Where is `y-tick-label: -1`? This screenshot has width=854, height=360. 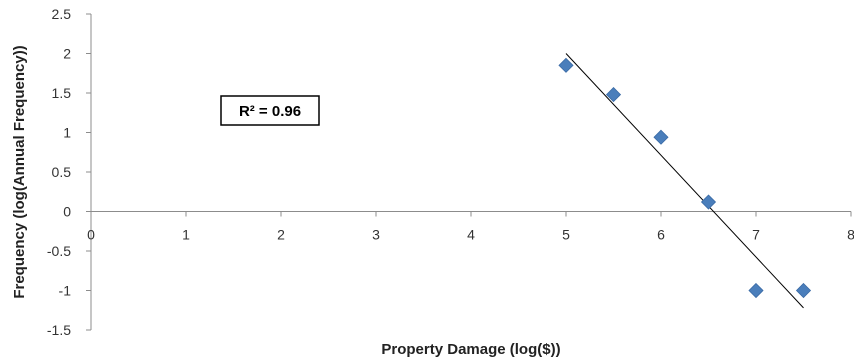 y-tick-label: -1 is located at coordinates (65, 291).